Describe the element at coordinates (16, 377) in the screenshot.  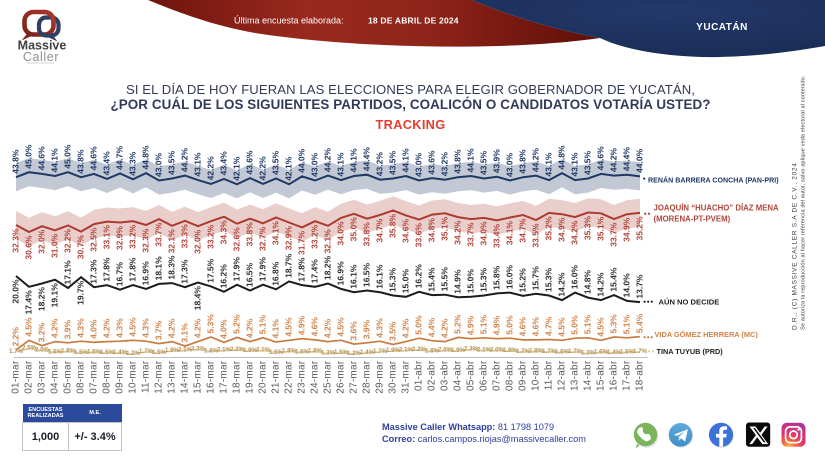
I see `svg-text: 01-mar` at that location.